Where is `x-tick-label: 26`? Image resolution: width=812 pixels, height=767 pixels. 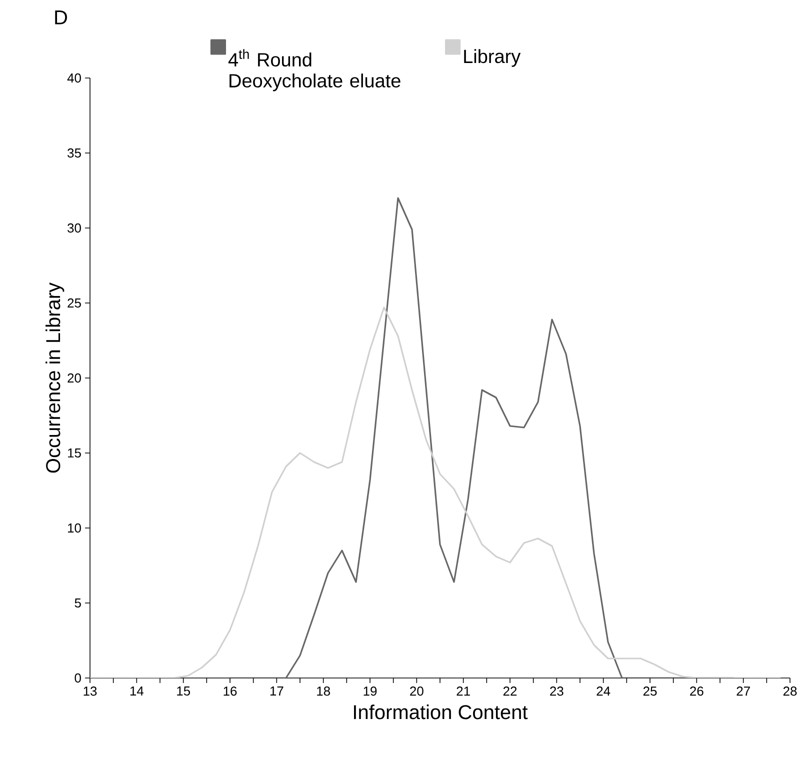
x-tick-label: 26 is located at coordinates (697, 691).